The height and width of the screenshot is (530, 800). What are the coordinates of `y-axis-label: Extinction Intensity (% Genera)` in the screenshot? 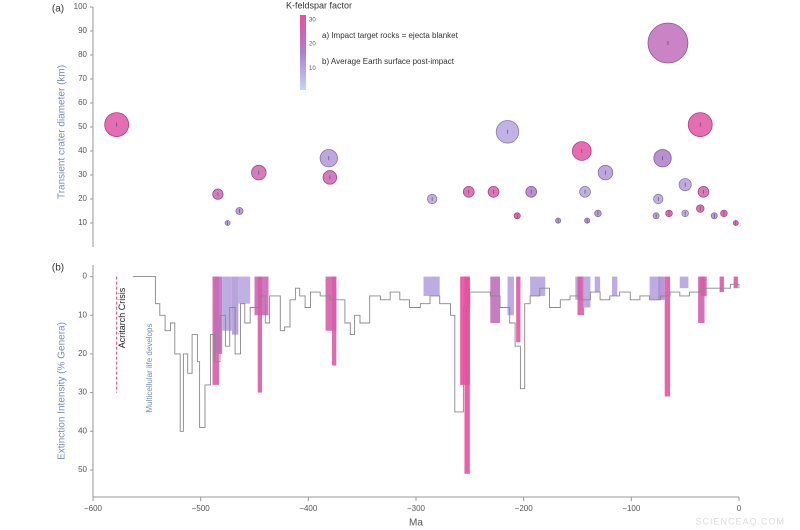 It's located at (62, 391).